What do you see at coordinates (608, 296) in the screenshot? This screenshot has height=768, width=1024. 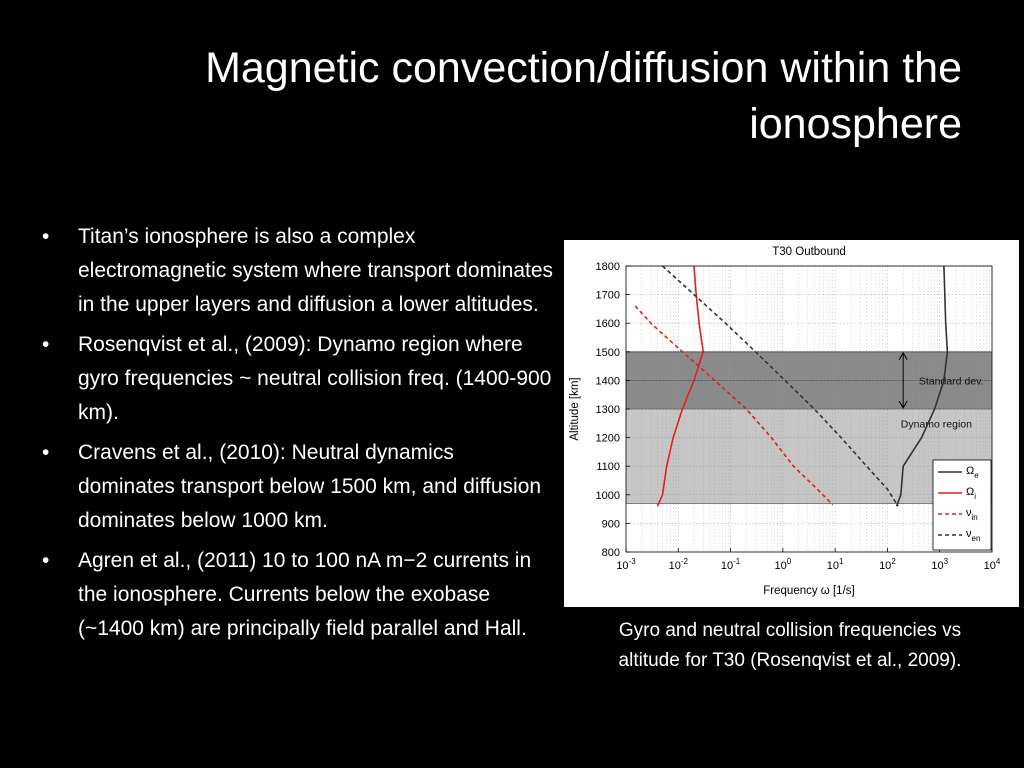 I see `y-tick-label: 1700` at bounding box center [608, 296].